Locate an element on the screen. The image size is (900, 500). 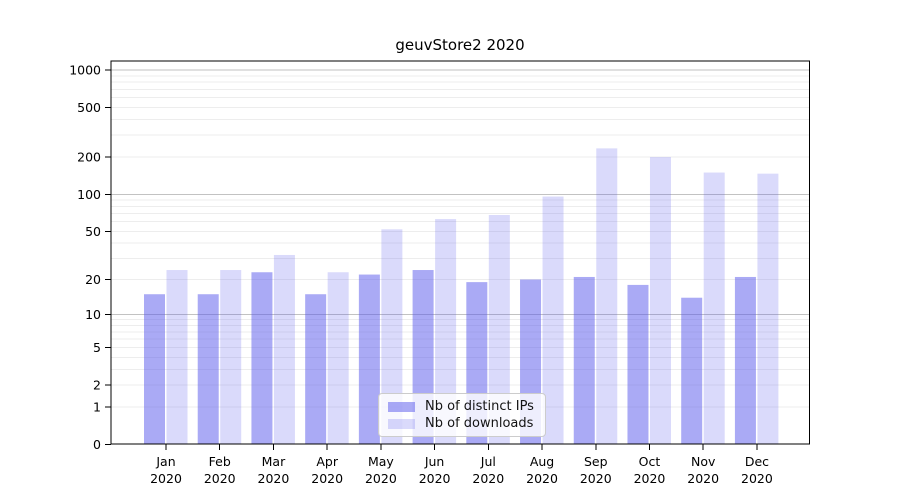
x-tick-label-month: Mar is located at coordinates (274, 461).